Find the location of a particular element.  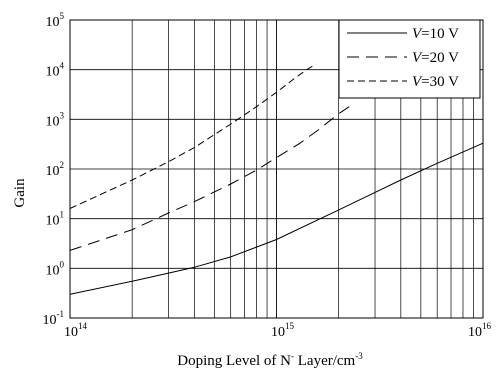

x-tick-label: 1015 is located at coordinates (283, 330).